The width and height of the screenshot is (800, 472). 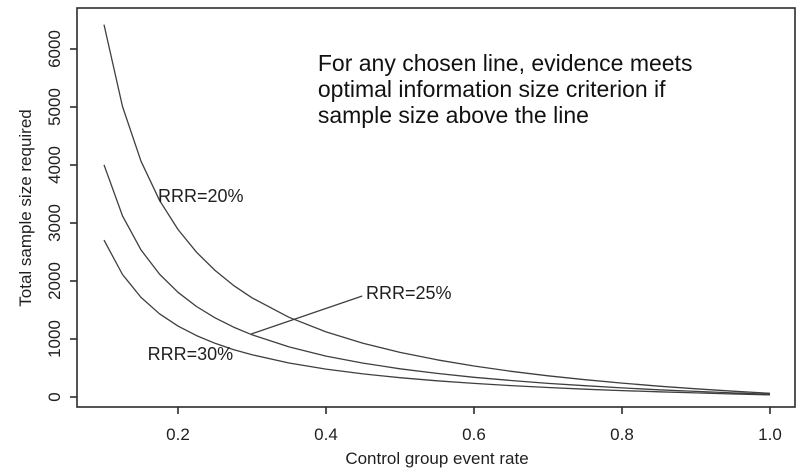 I want to click on x-tick-label: 1.0, so click(x=770, y=434).